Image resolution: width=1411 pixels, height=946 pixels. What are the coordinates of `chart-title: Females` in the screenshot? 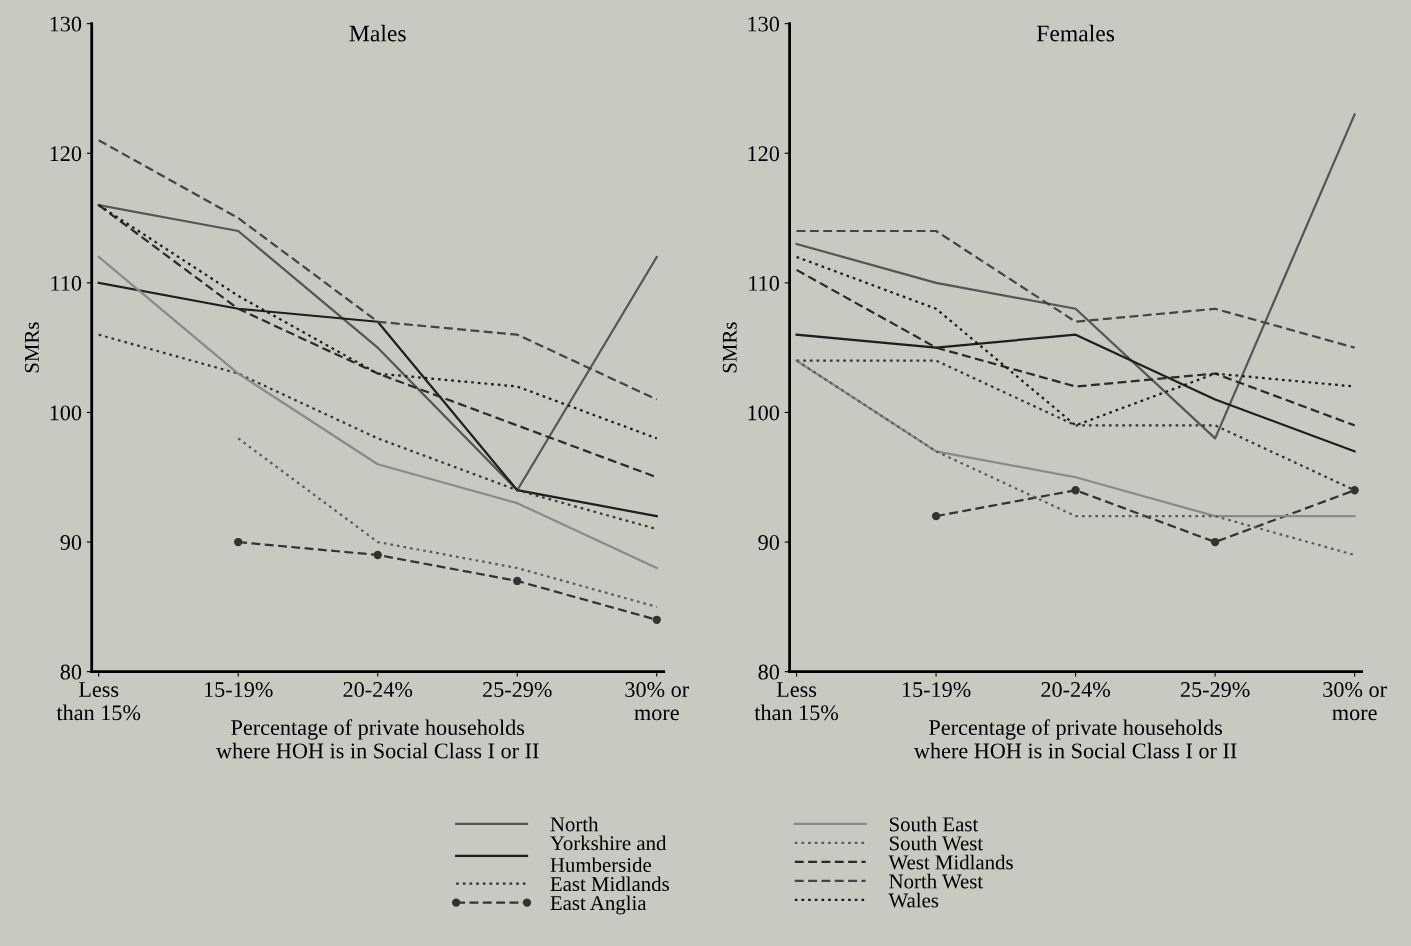 It's located at (1075, 33).